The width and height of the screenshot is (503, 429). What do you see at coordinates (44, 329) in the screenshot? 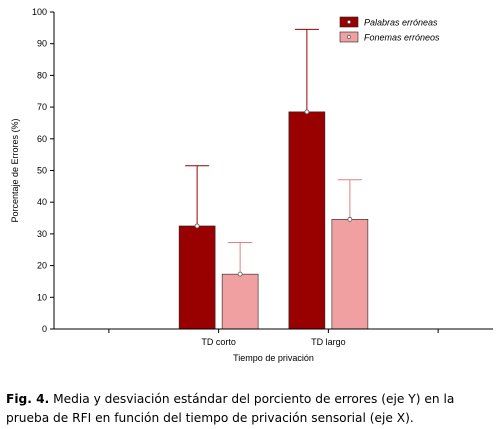
I see `y-tick-label: 0` at bounding box center [44, 329].